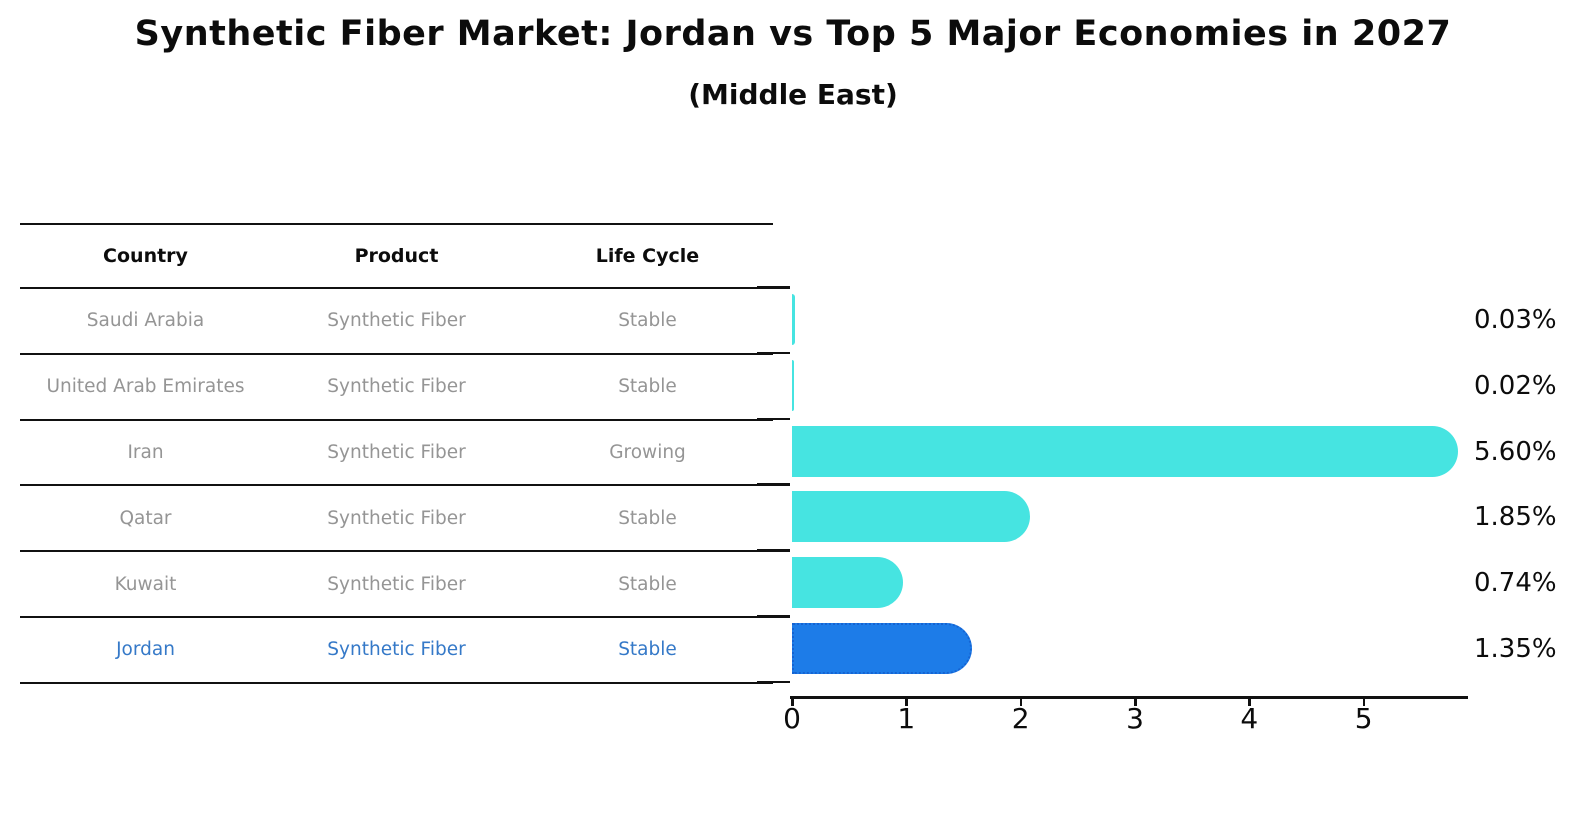 This screenshot has height=823, width=1586. Describe the element at coordinates (911, 517) in the screenshot. I see `bar-qatar` at that location.